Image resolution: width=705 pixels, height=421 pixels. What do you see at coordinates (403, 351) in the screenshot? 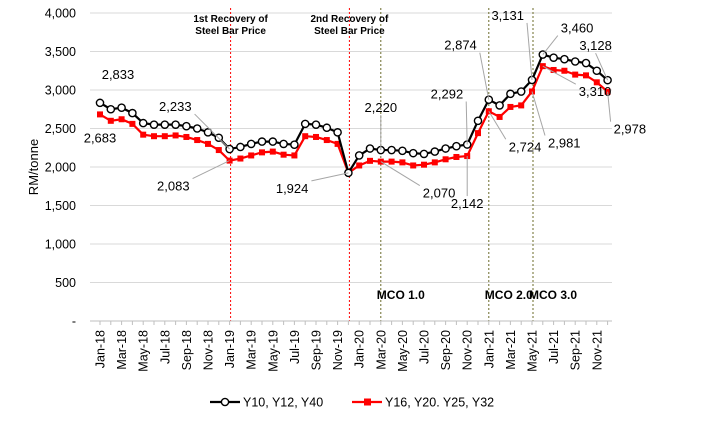
I see `x-tick-label: May-20` at bounding box center [403, 351].